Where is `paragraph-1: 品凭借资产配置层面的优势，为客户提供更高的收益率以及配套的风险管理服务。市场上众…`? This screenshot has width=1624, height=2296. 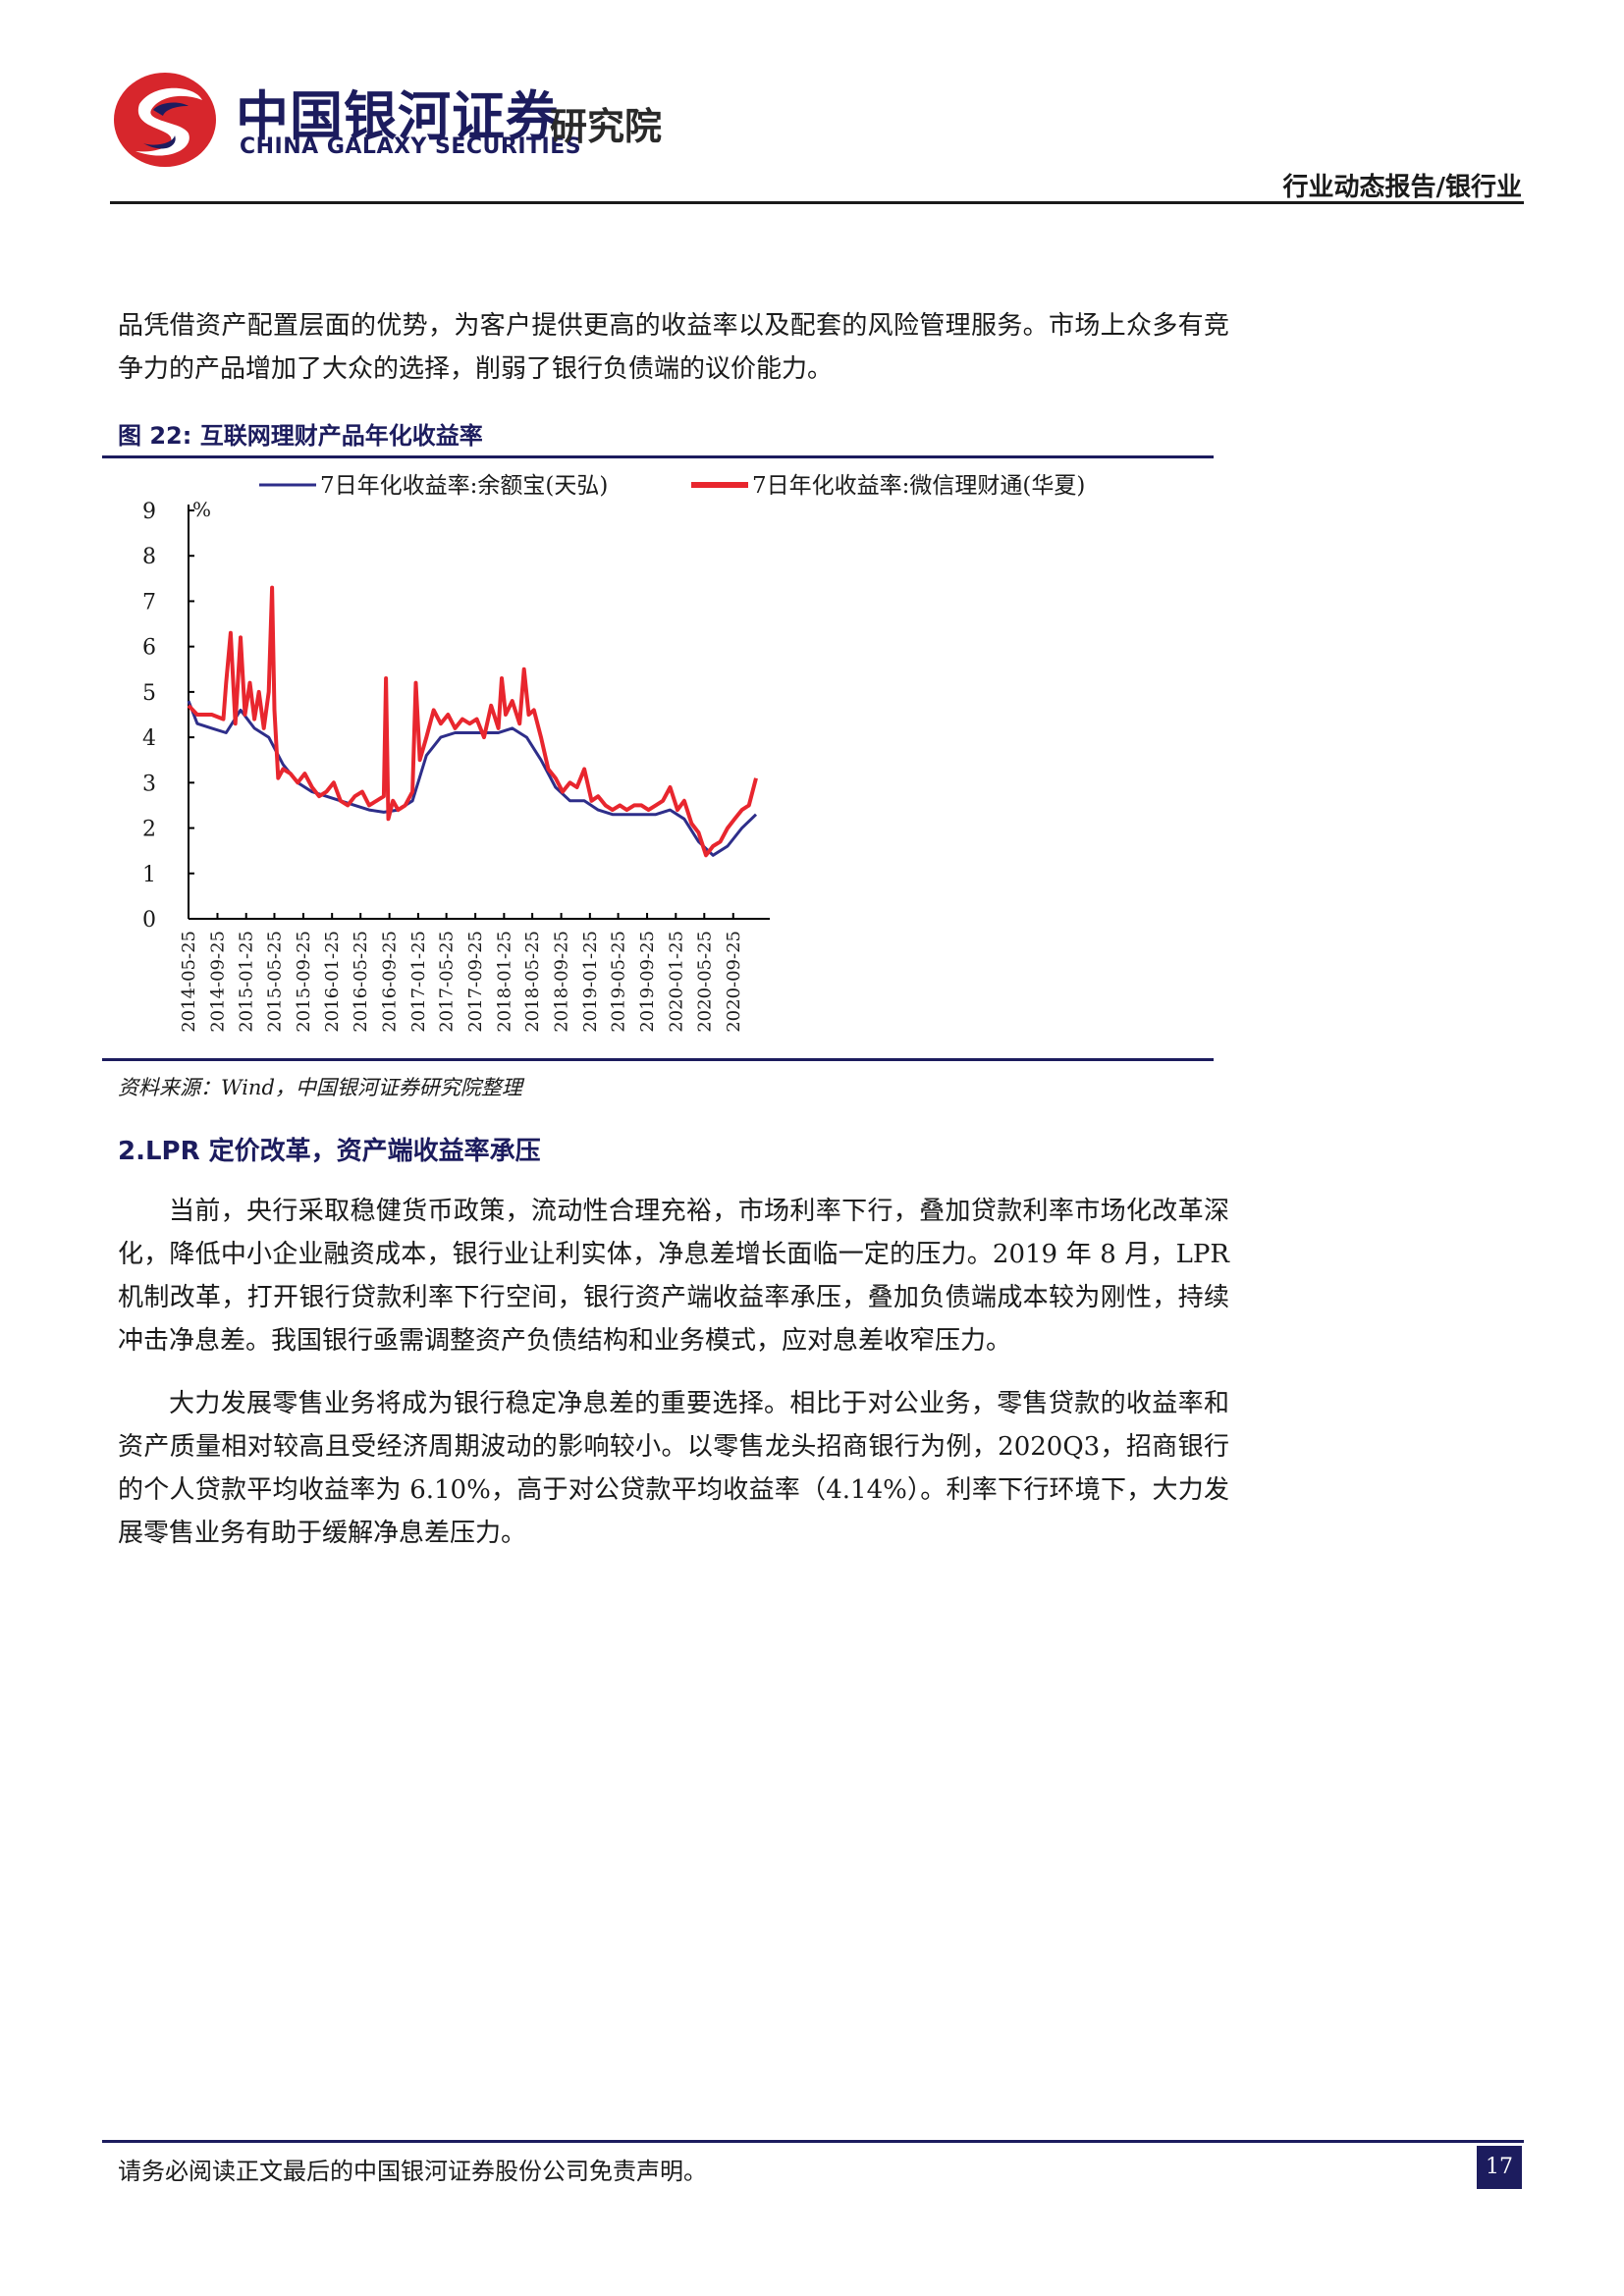
paragraph-1: 品凭借资产配置层面的优势，为客户提供更高的收益率以及配套的风险管理服务。市场上众… is located at coordinates (673, 347).